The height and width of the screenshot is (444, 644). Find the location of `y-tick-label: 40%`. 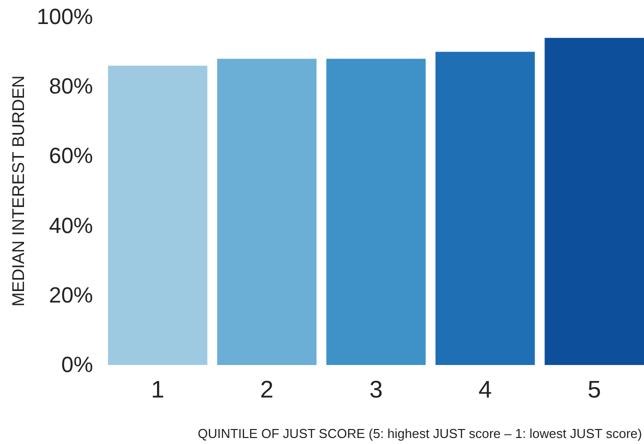

y-tick-label: 40% is located at coordinates (70, 225).